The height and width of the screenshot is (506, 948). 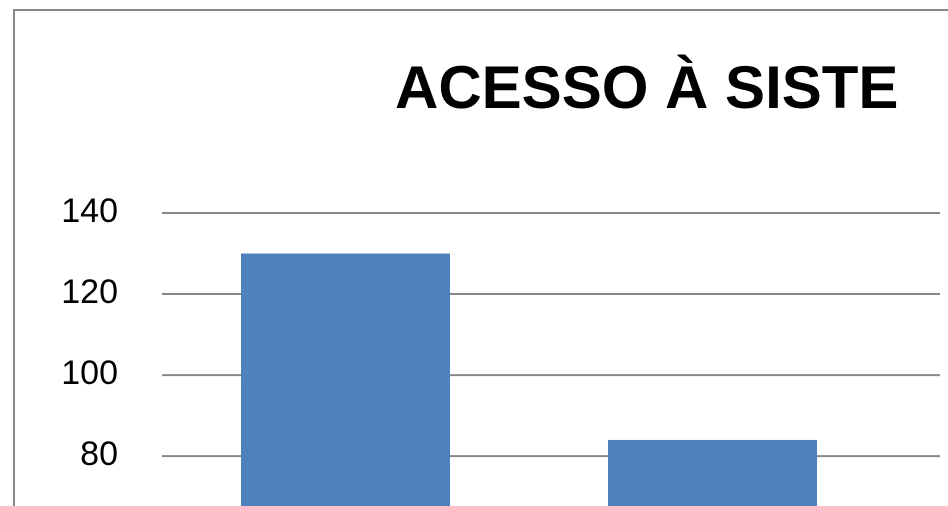 I want to click on y-tick-label: 80, so click(x=99, y=454).